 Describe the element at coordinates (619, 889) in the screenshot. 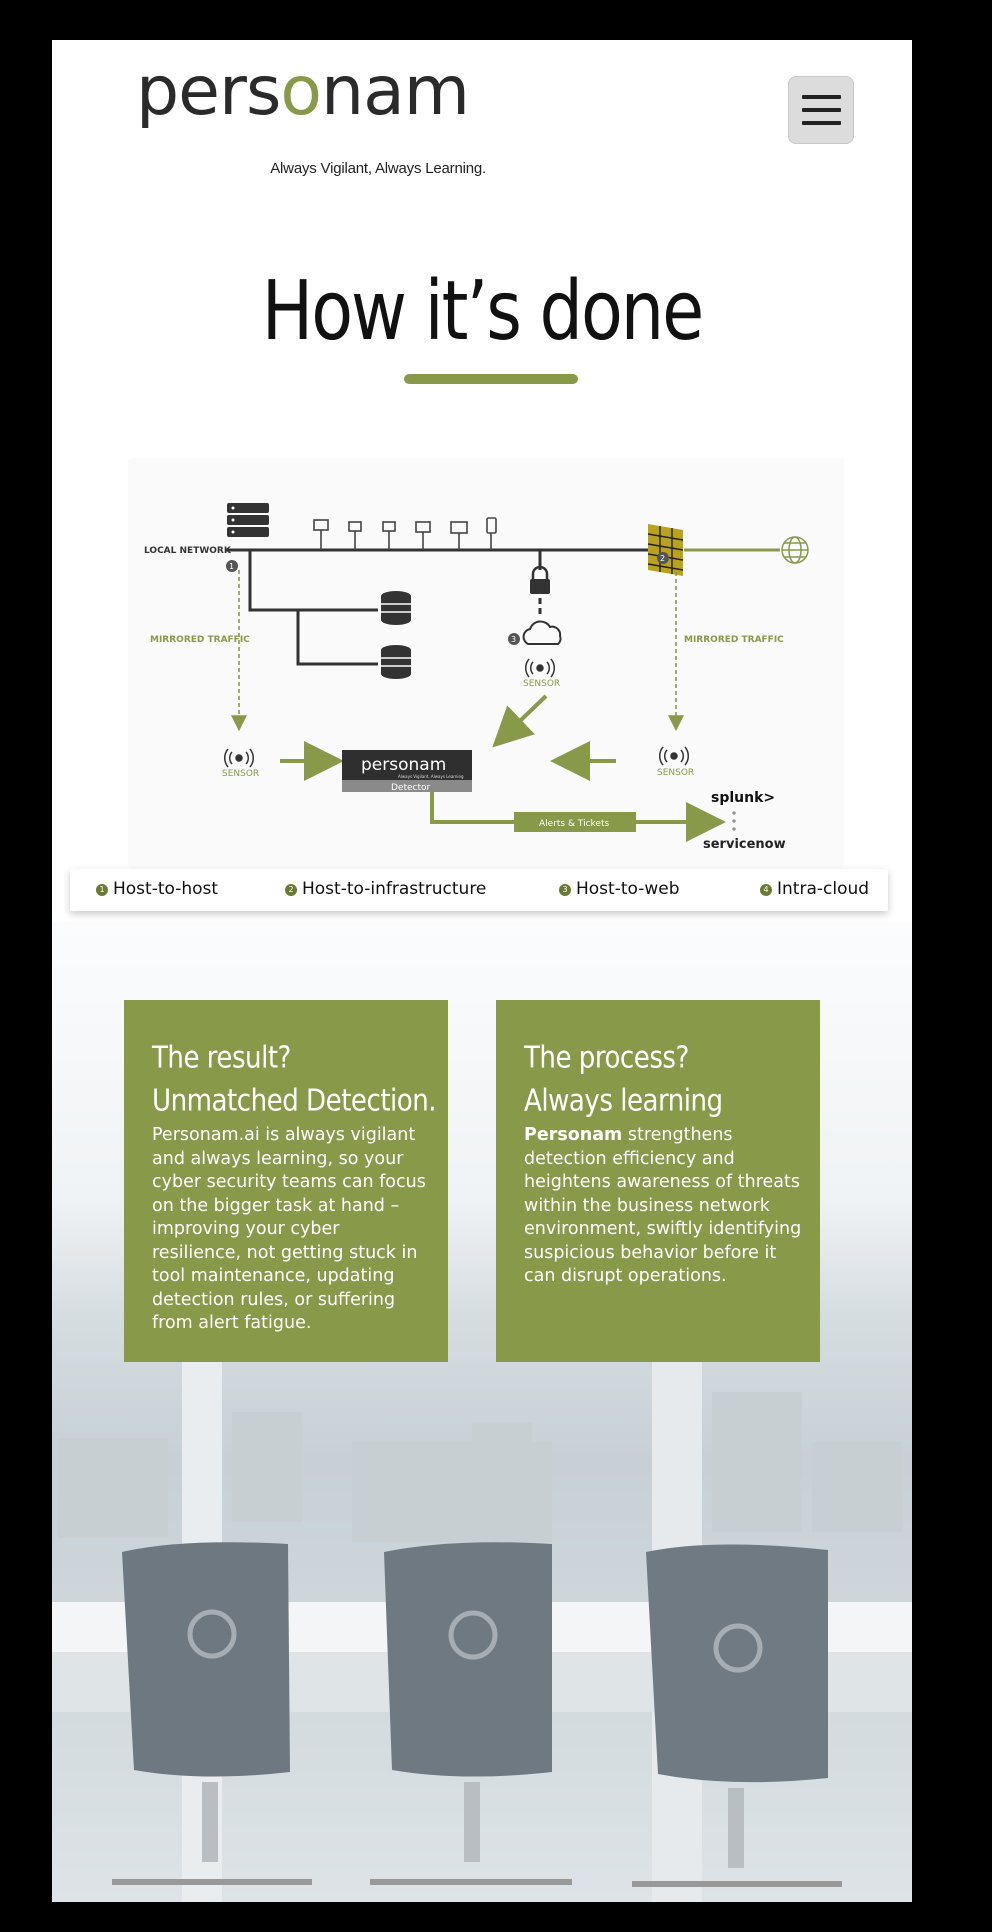

I see `legend-item-host-to-web: 3 Host-to-web` at that location.